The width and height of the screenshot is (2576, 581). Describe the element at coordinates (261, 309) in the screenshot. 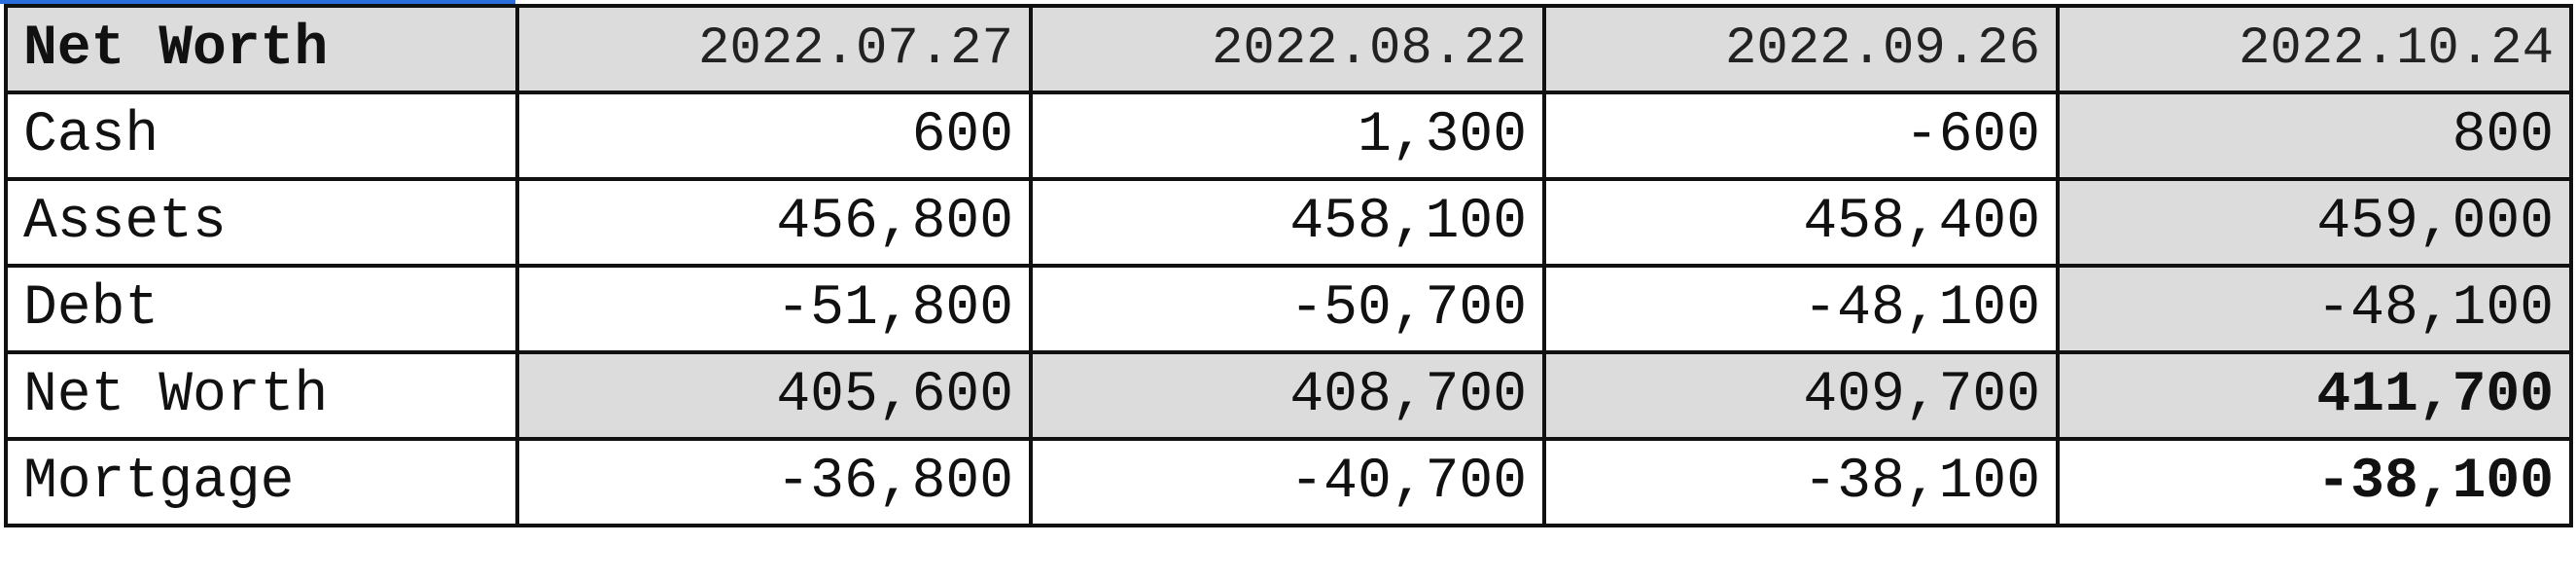

I see `row-label-cell: Debt` at that location.